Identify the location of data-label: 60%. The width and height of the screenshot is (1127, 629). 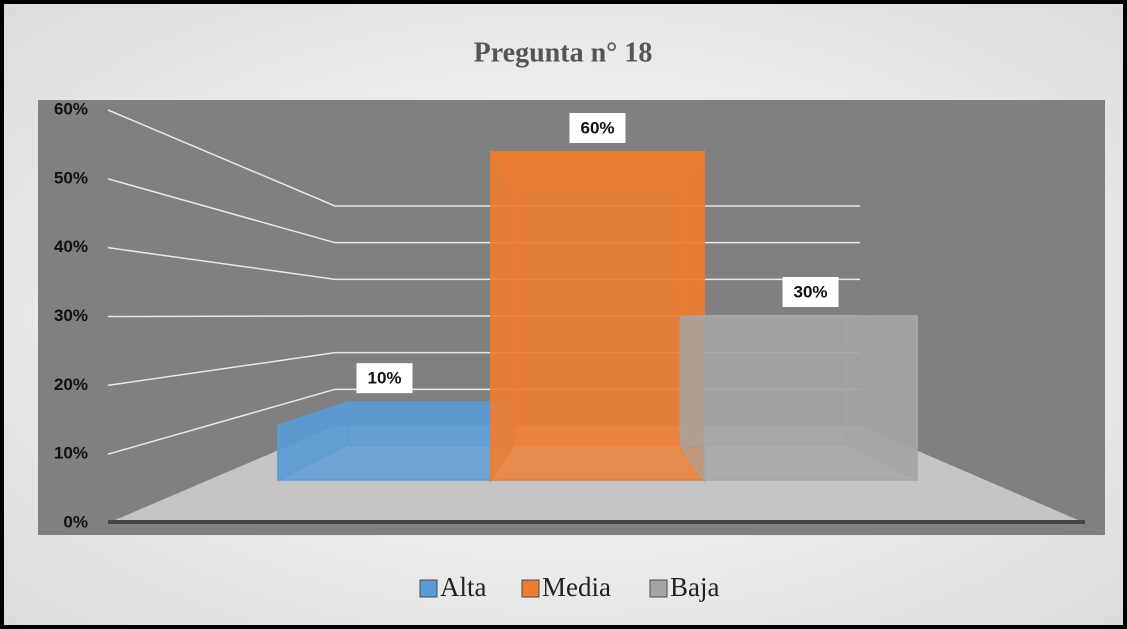
(597, 127).